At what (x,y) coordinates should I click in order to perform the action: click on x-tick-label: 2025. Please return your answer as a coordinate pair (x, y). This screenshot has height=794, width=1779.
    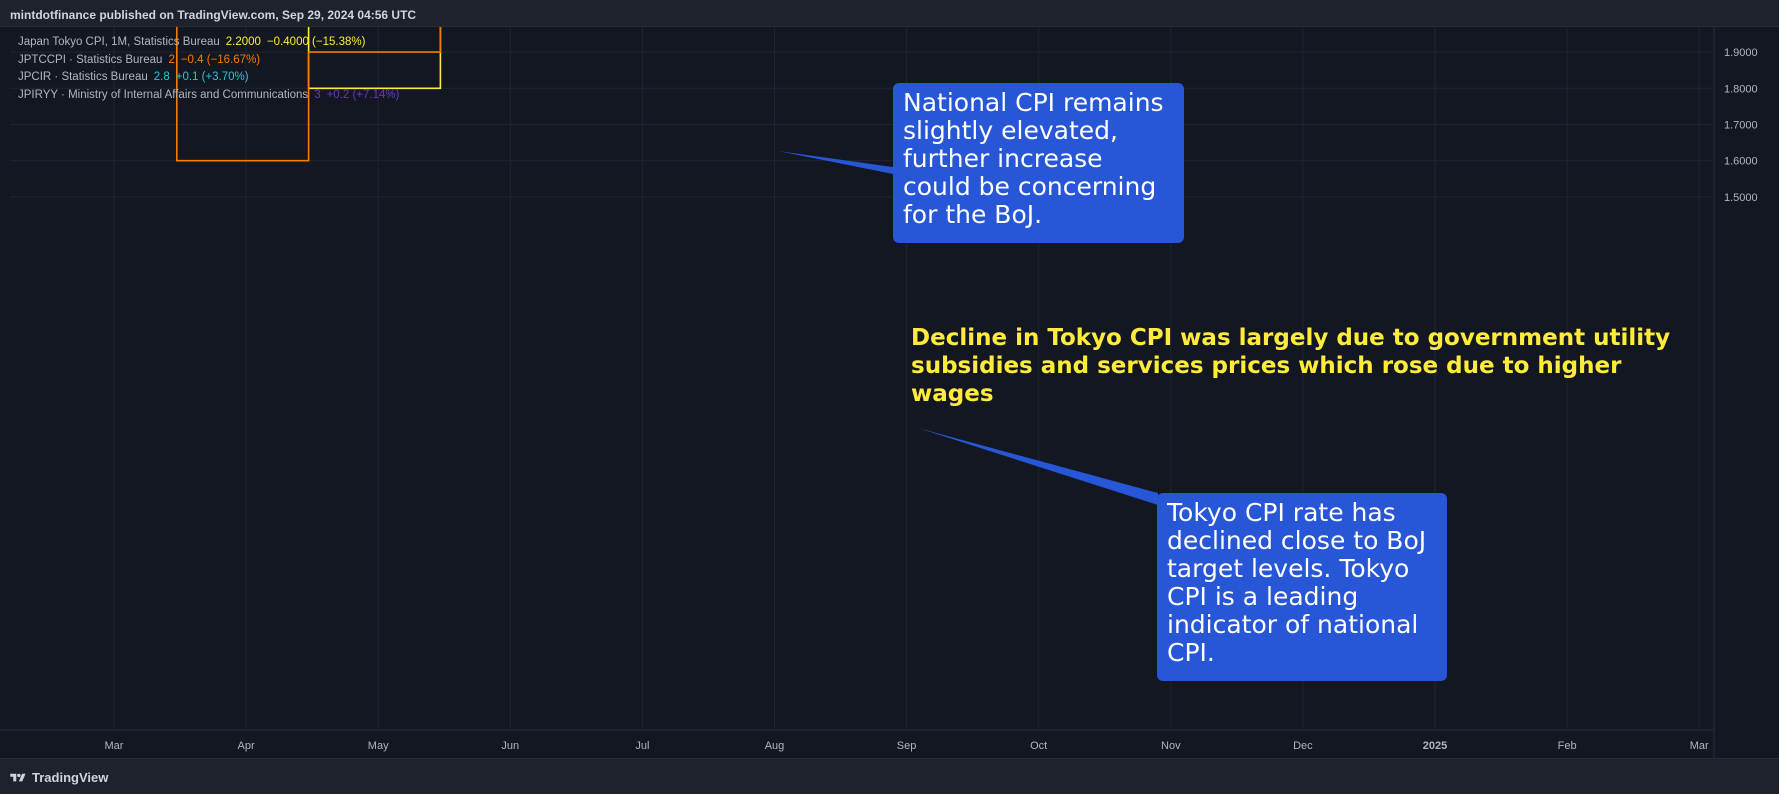
    Looking at the image, I should click on (1435, 746).